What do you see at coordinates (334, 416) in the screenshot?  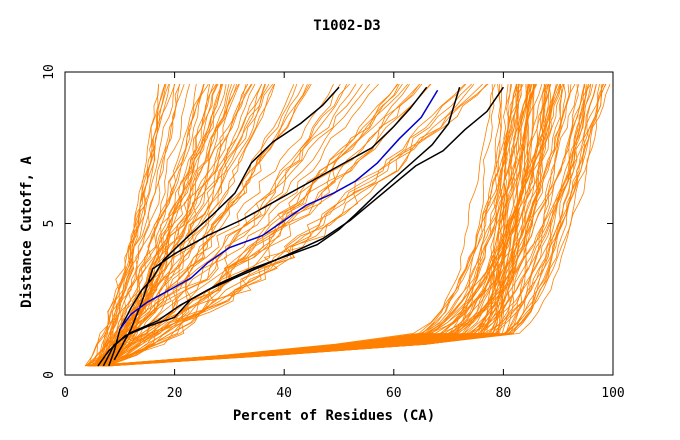 I see `x-axis-label: Percent of Residues (CA)` at bounding box center [334, 416].